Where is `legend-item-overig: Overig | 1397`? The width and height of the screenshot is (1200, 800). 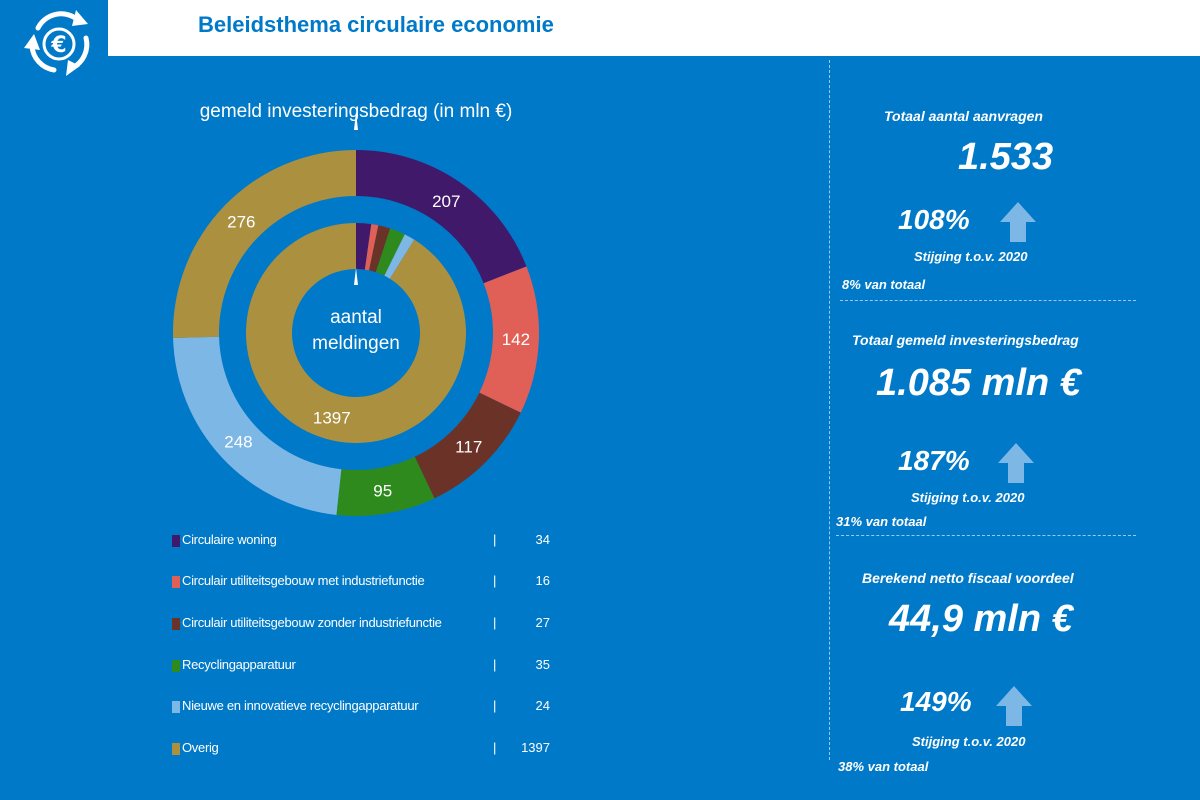 legend-item-overig: Overig | 1397 is located at coordinates (367, 750).